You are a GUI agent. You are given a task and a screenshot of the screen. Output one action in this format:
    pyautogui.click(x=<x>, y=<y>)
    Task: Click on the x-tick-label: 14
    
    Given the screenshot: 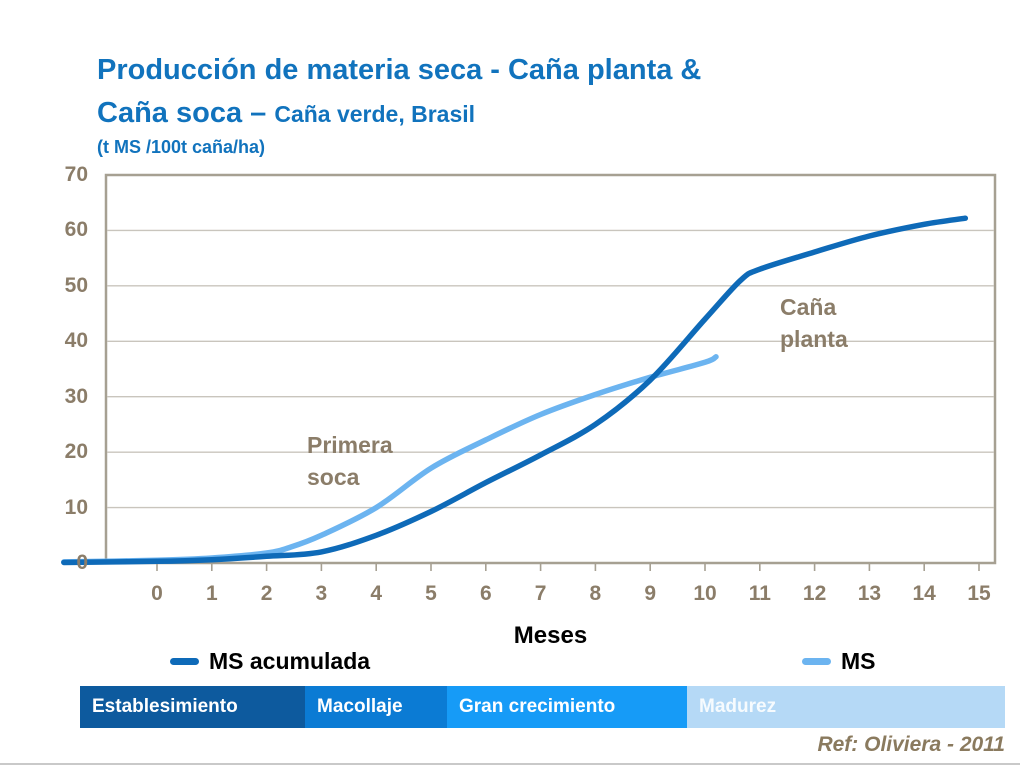 What is the action you would take?
    pyautogui.click(x=924, y=593)
    